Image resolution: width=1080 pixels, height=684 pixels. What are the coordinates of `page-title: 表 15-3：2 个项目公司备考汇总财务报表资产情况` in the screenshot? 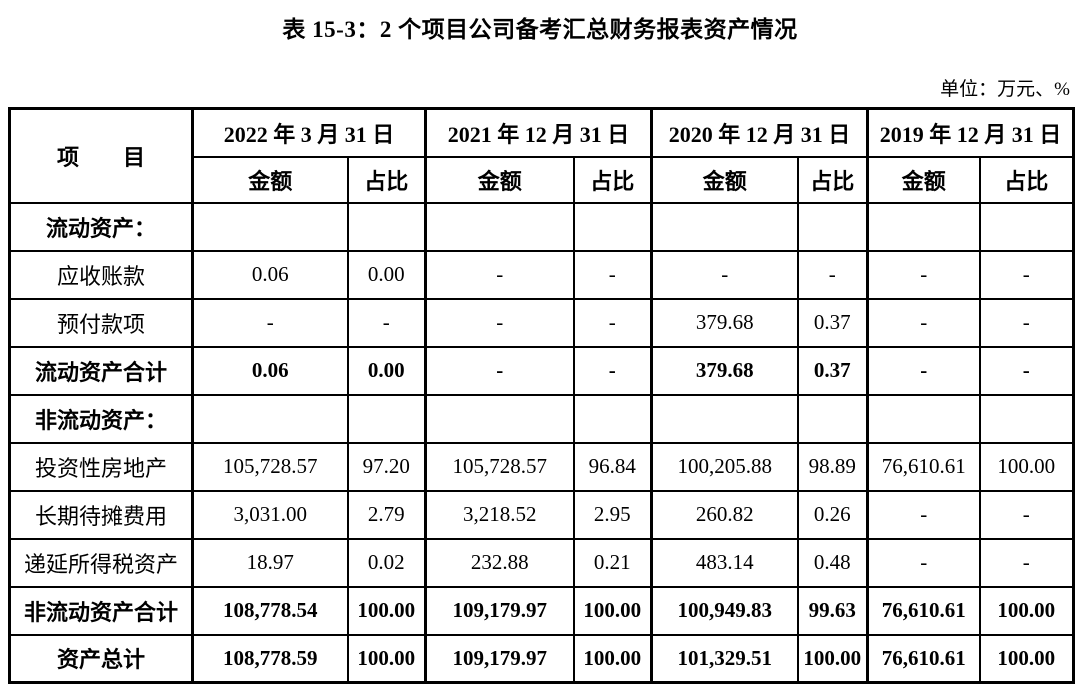 It's located at (540, 29).